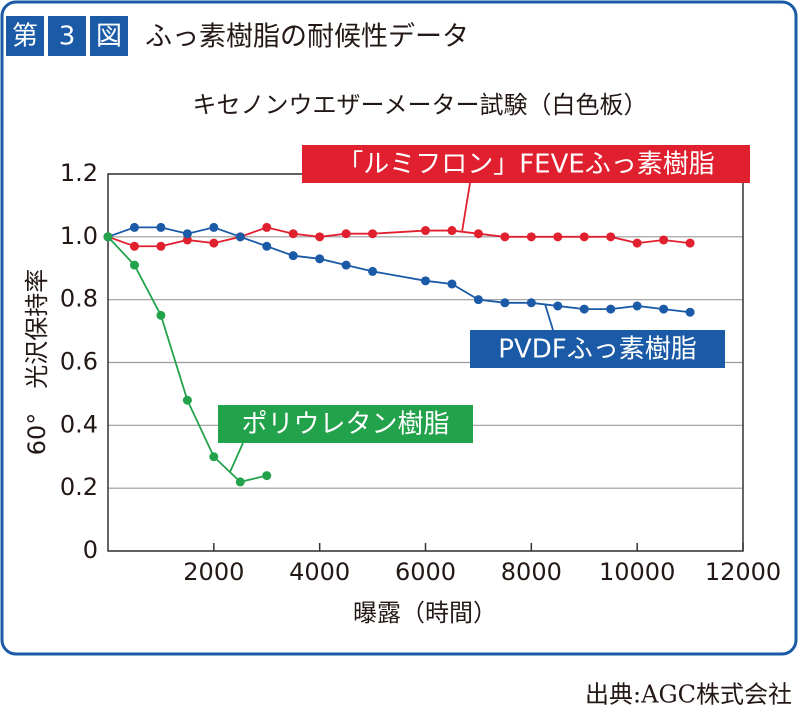 This screenshot has height=720, width=800. I want to click on source: 出典:AGC株式会社, so click(688, 695).